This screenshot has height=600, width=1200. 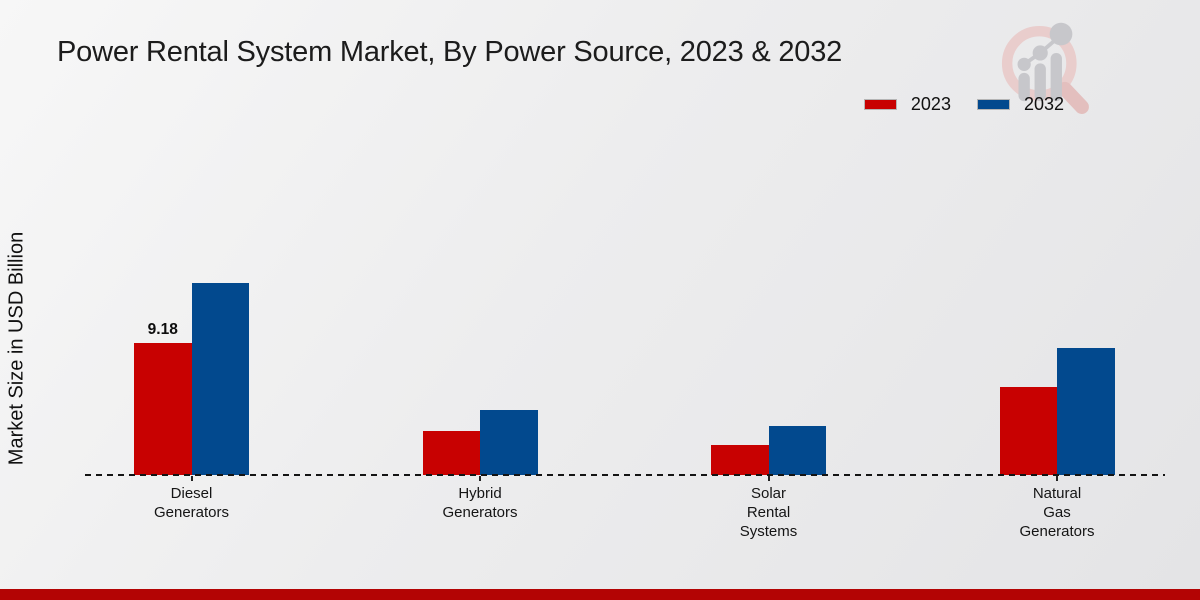 What do you see at coordinates (192, 503) in the screenshot?
I see `category-label-diesel-generators: Diesel Generators` at bounding box center [192, 503].